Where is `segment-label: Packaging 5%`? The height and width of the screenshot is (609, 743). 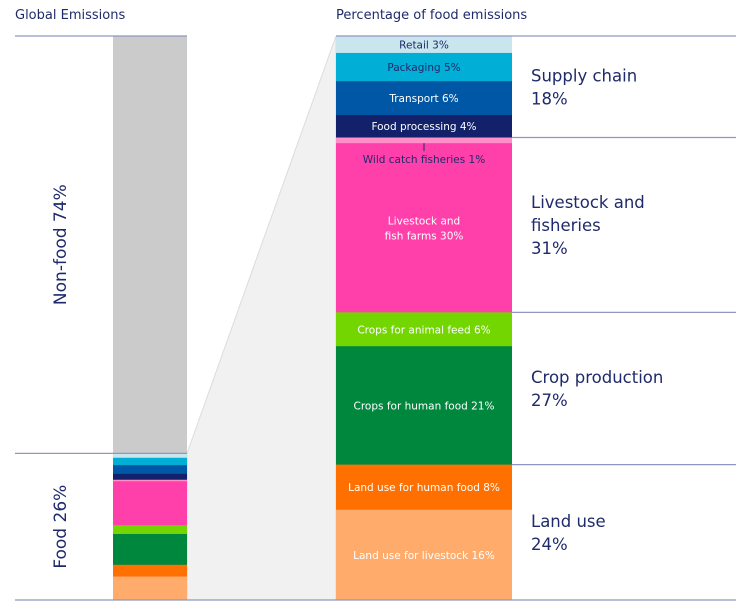 segment-label: Packaging 5% is located at coordinates (423, 68).